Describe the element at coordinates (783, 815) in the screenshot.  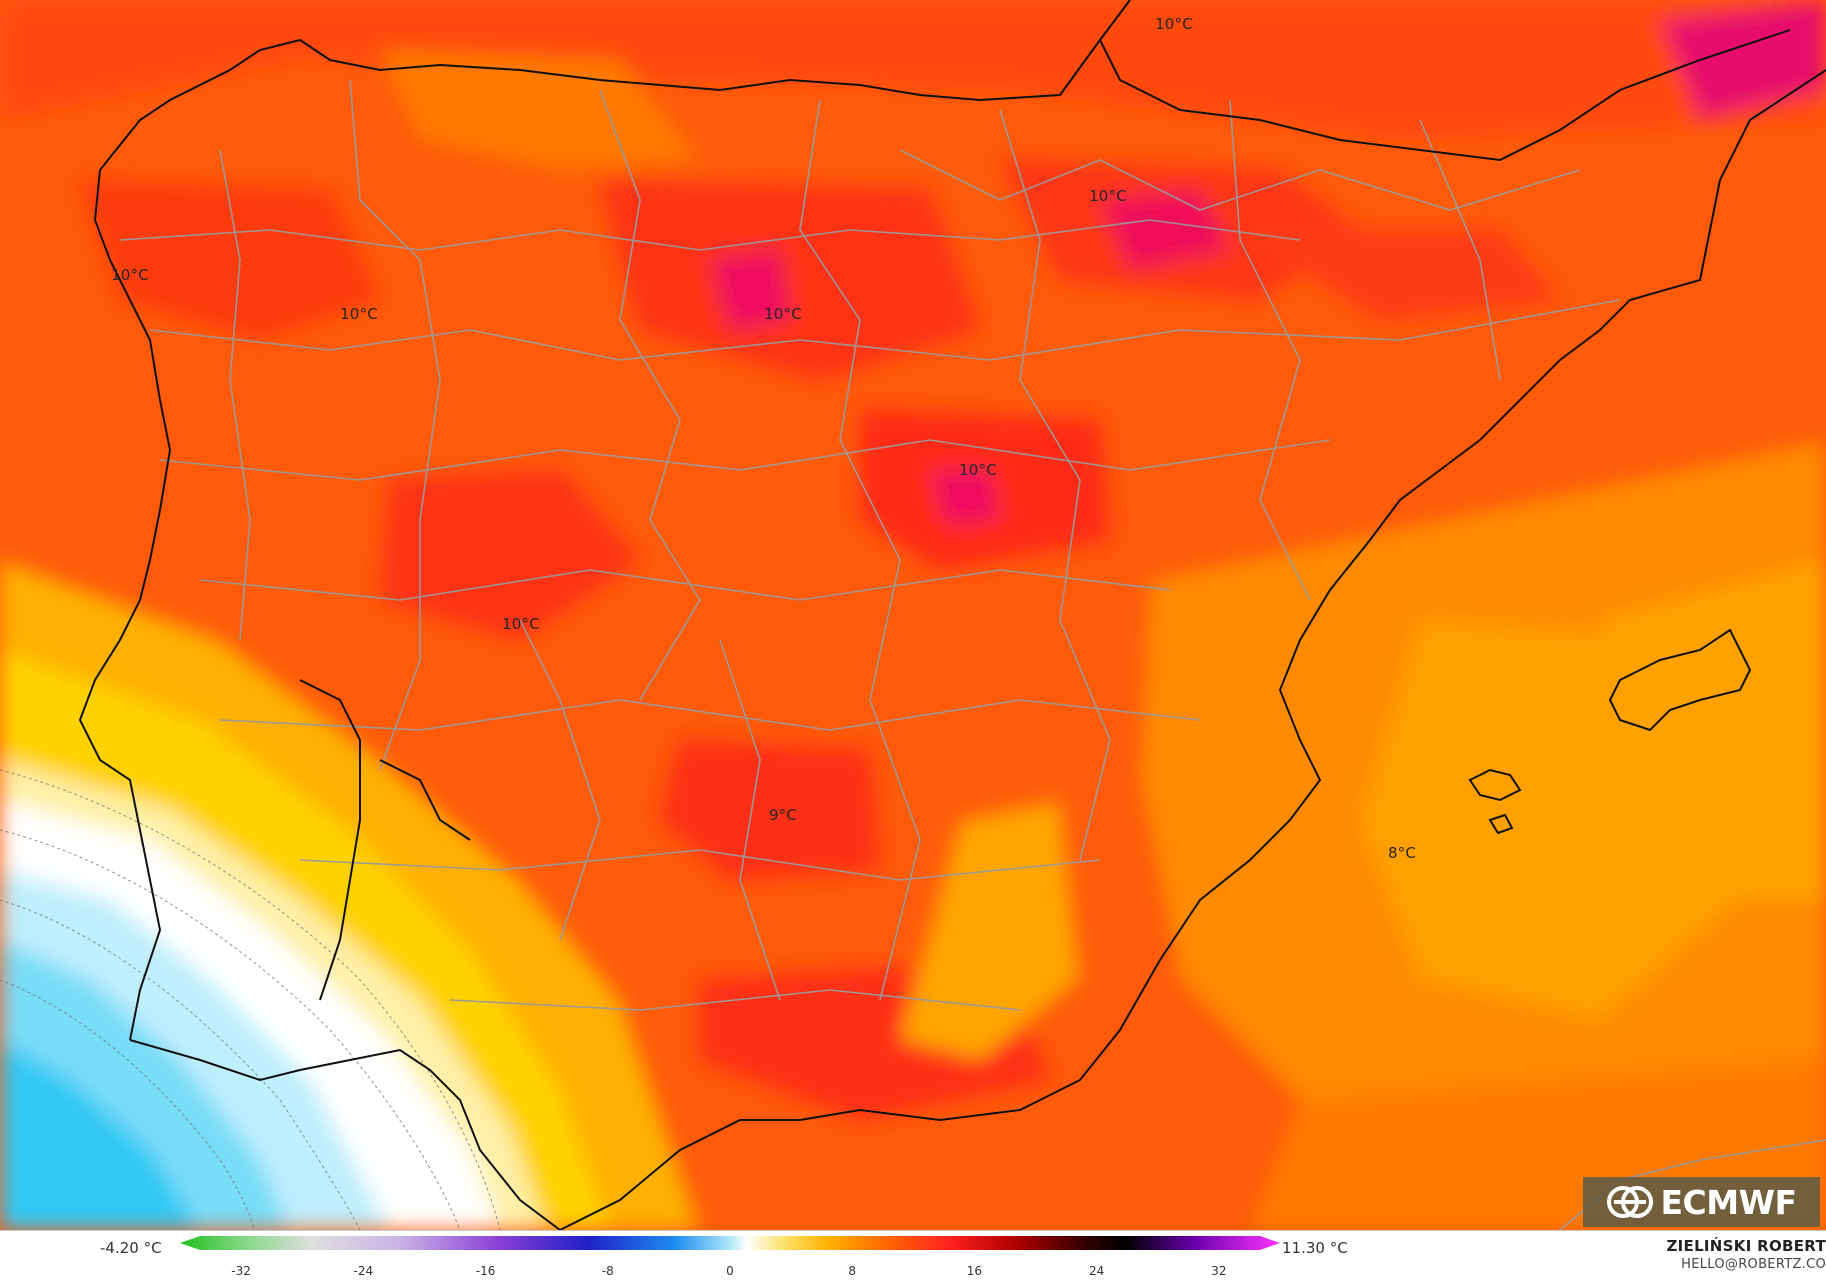
I see `temperature-label: 9°C` at that location.